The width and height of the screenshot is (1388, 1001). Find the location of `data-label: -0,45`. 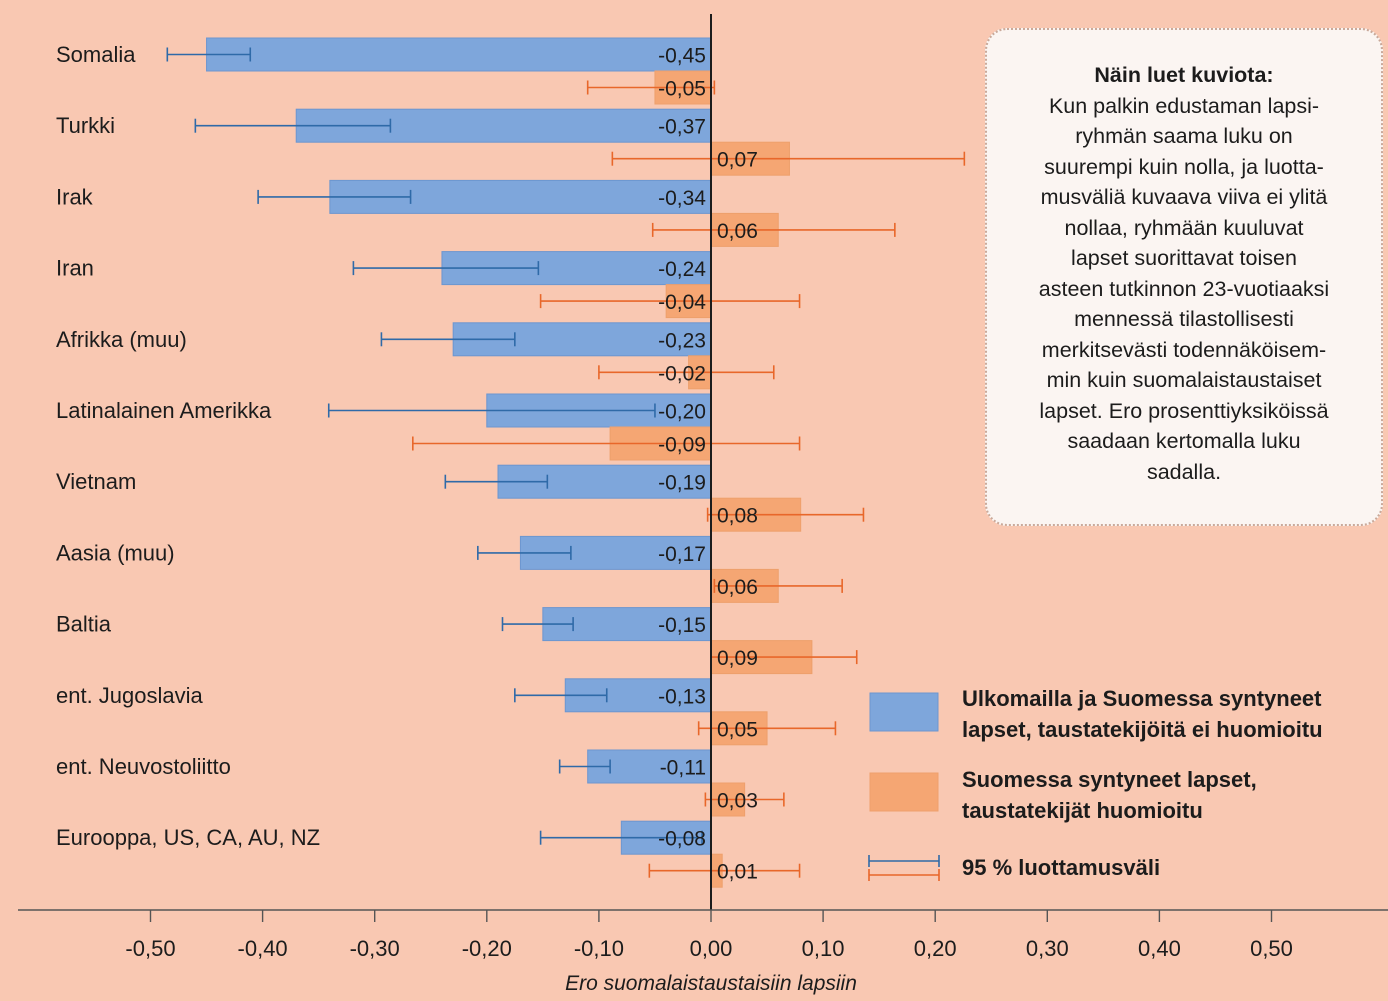

data-label: -0,45 is located at coordinates (682, 56).